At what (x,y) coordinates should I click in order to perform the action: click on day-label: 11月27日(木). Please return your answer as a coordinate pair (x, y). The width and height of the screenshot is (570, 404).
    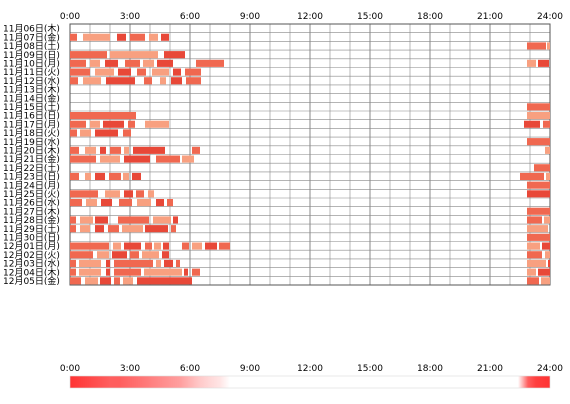
    Looking at the image, I should click on (31, 211).